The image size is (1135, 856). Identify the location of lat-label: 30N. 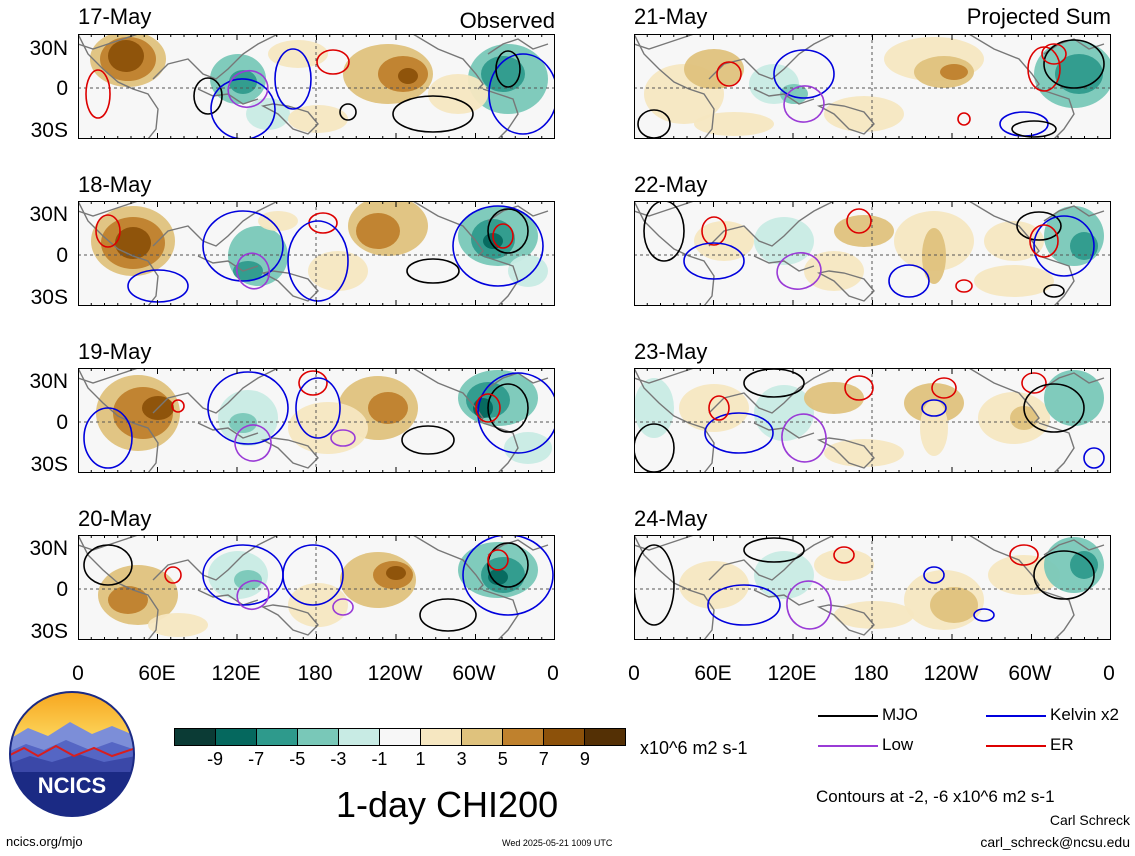
(48, 548).